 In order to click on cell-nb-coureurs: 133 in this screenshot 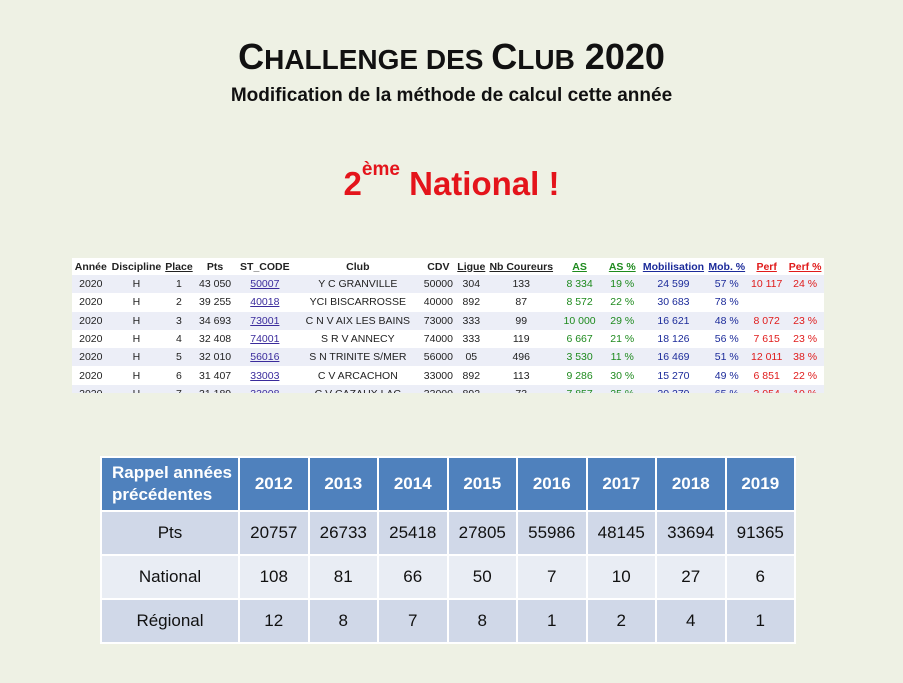, I will do `click(521, 284)`.